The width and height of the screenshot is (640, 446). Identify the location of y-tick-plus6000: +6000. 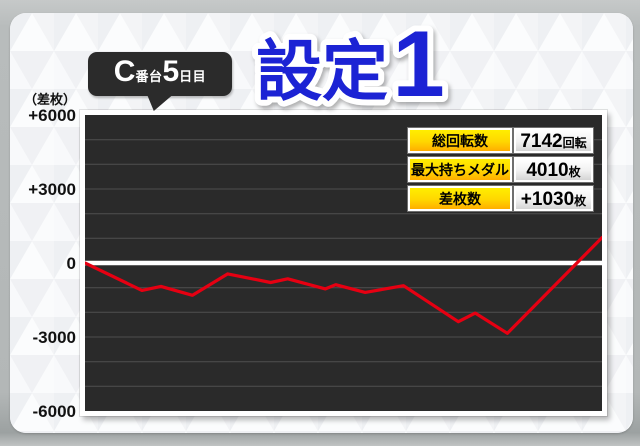
(52, 115).